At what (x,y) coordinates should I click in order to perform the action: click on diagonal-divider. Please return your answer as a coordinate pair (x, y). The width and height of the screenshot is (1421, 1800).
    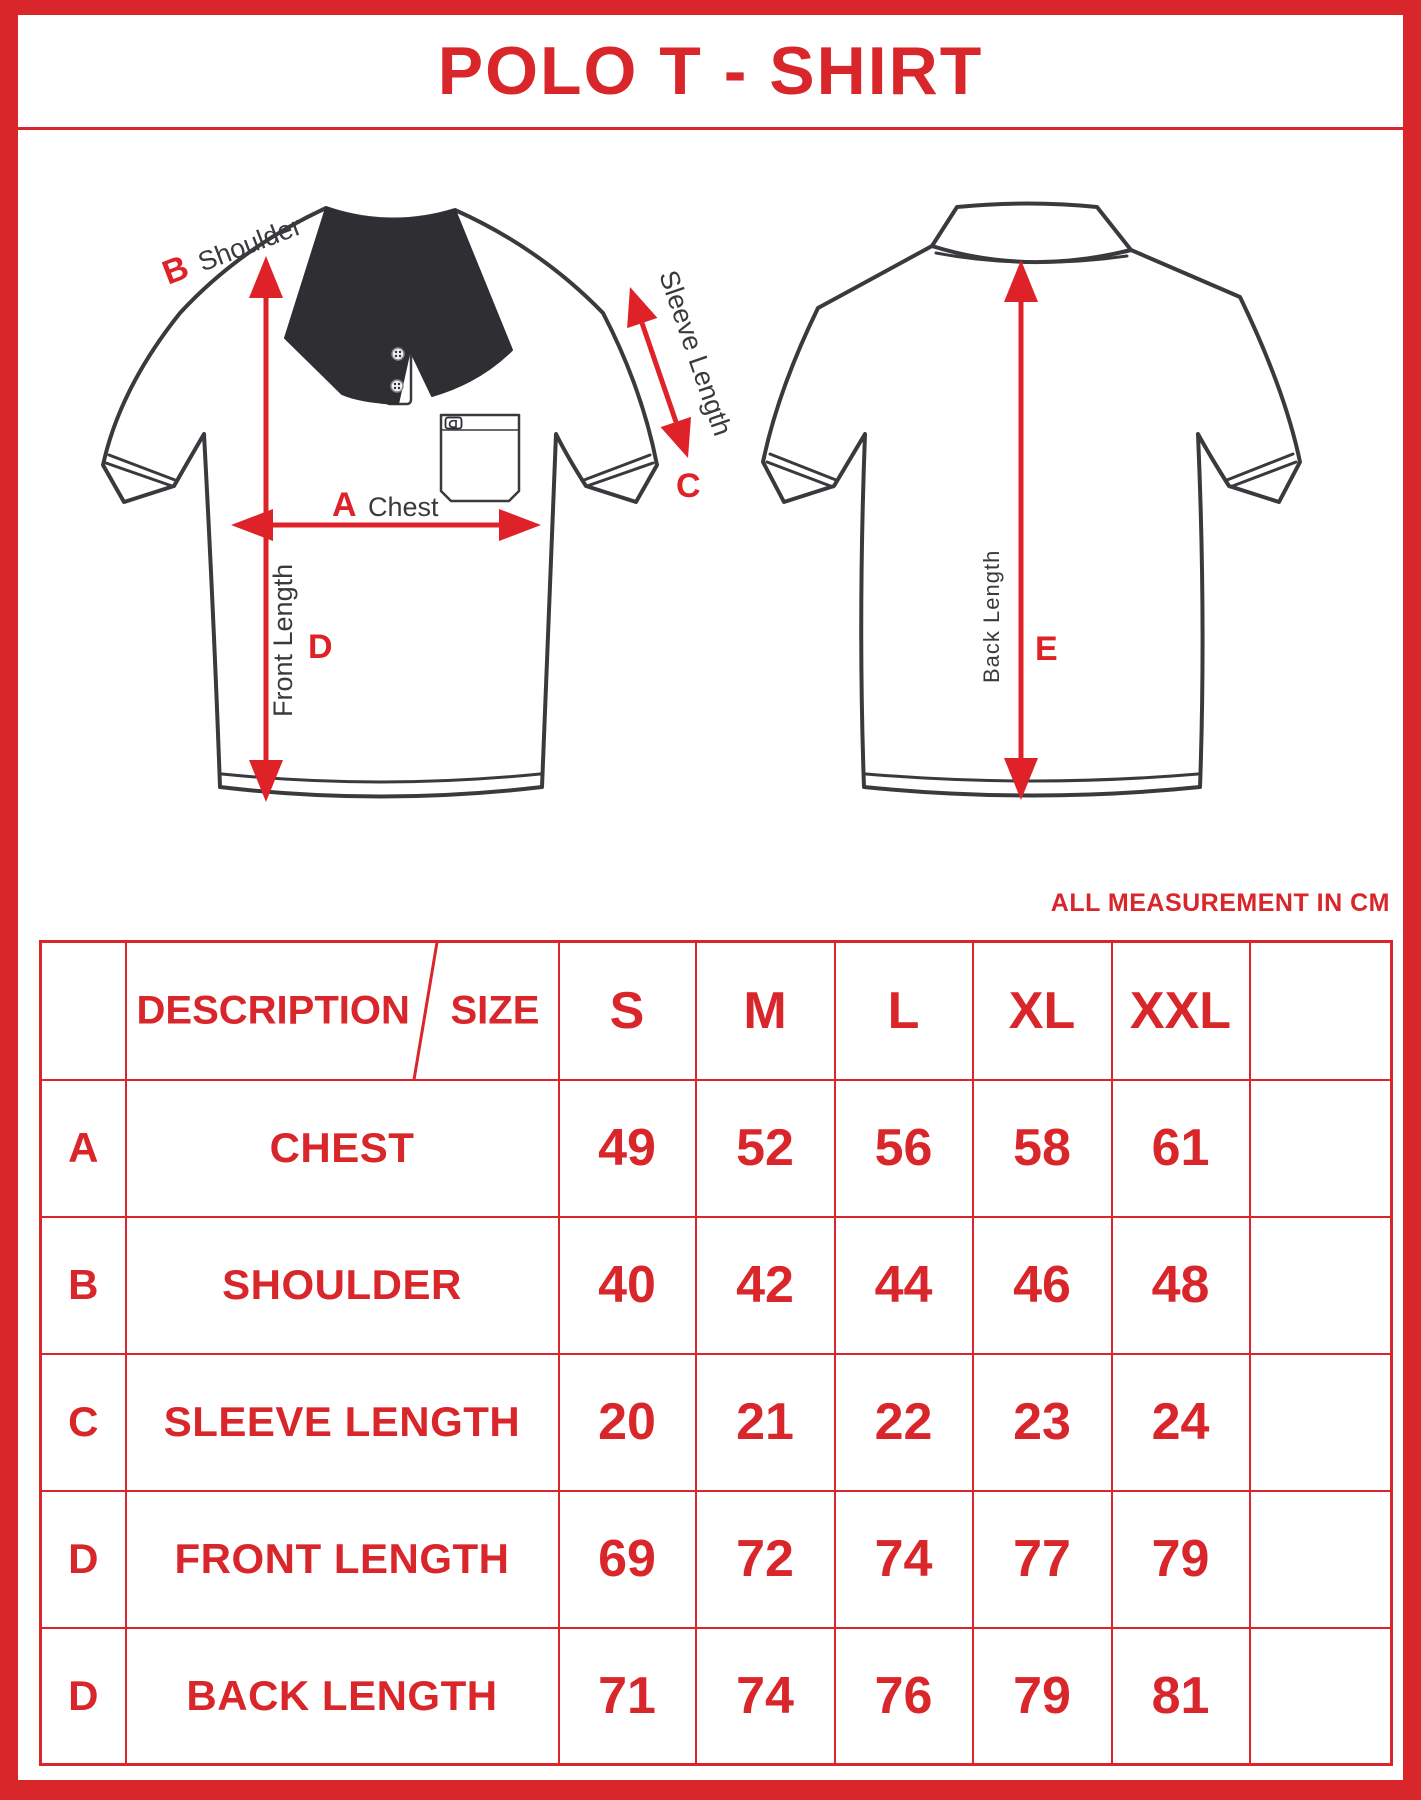
    Looking at the image, I should click on (425, 1011).